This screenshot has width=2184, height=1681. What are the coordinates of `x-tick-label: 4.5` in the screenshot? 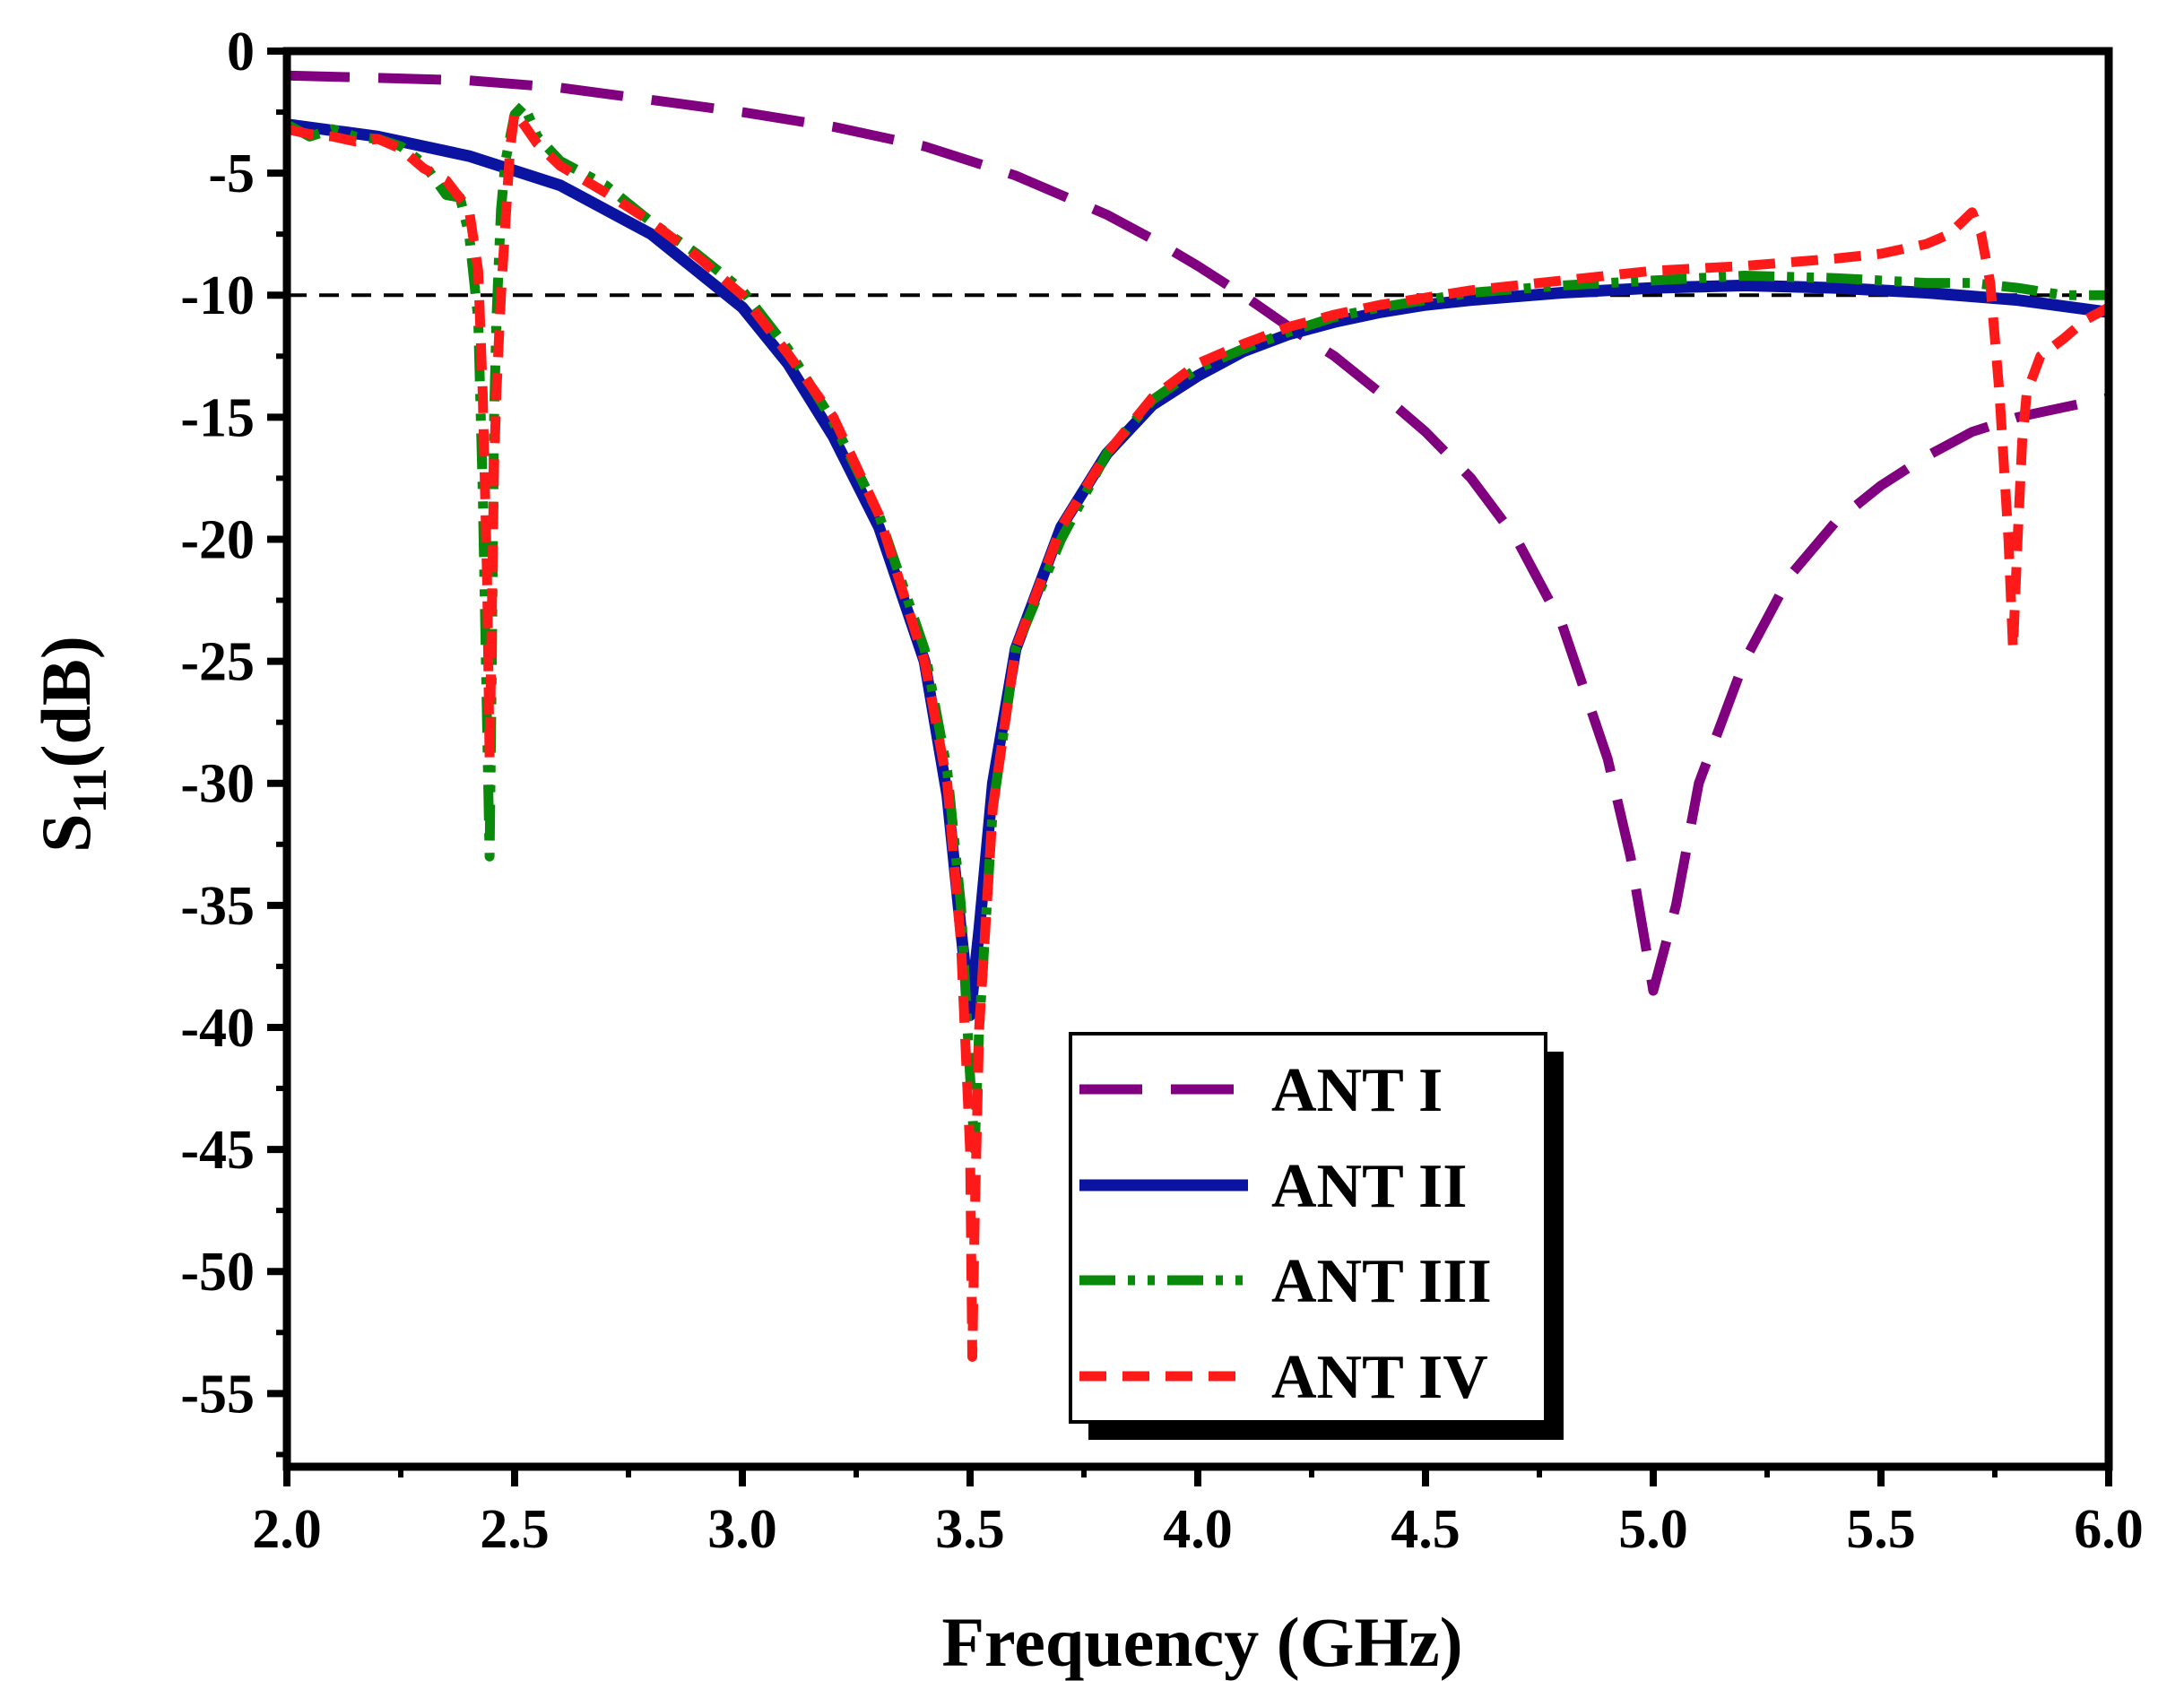 It's located at (1425, 1529).